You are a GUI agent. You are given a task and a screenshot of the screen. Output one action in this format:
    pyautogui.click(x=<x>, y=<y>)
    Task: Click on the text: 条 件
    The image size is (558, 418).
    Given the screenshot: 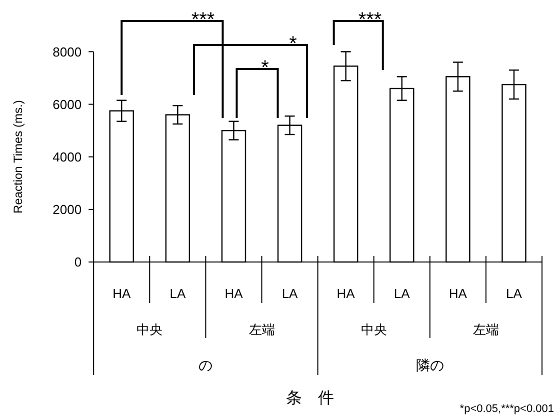 What is the action you would take?
    pyautogui.click(x=310, y=398)
    